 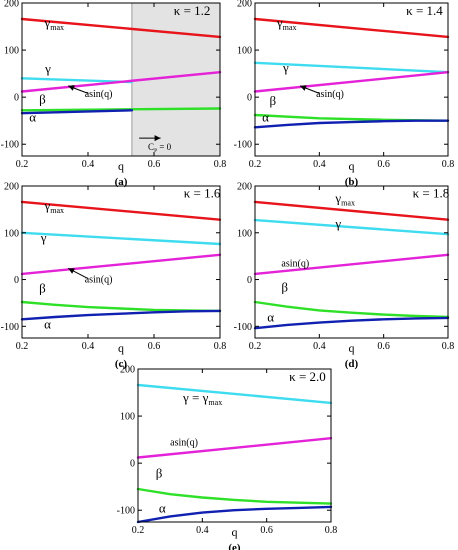 I want to click on curve-label-1: γ = γmax, so click(x=202, y=398).